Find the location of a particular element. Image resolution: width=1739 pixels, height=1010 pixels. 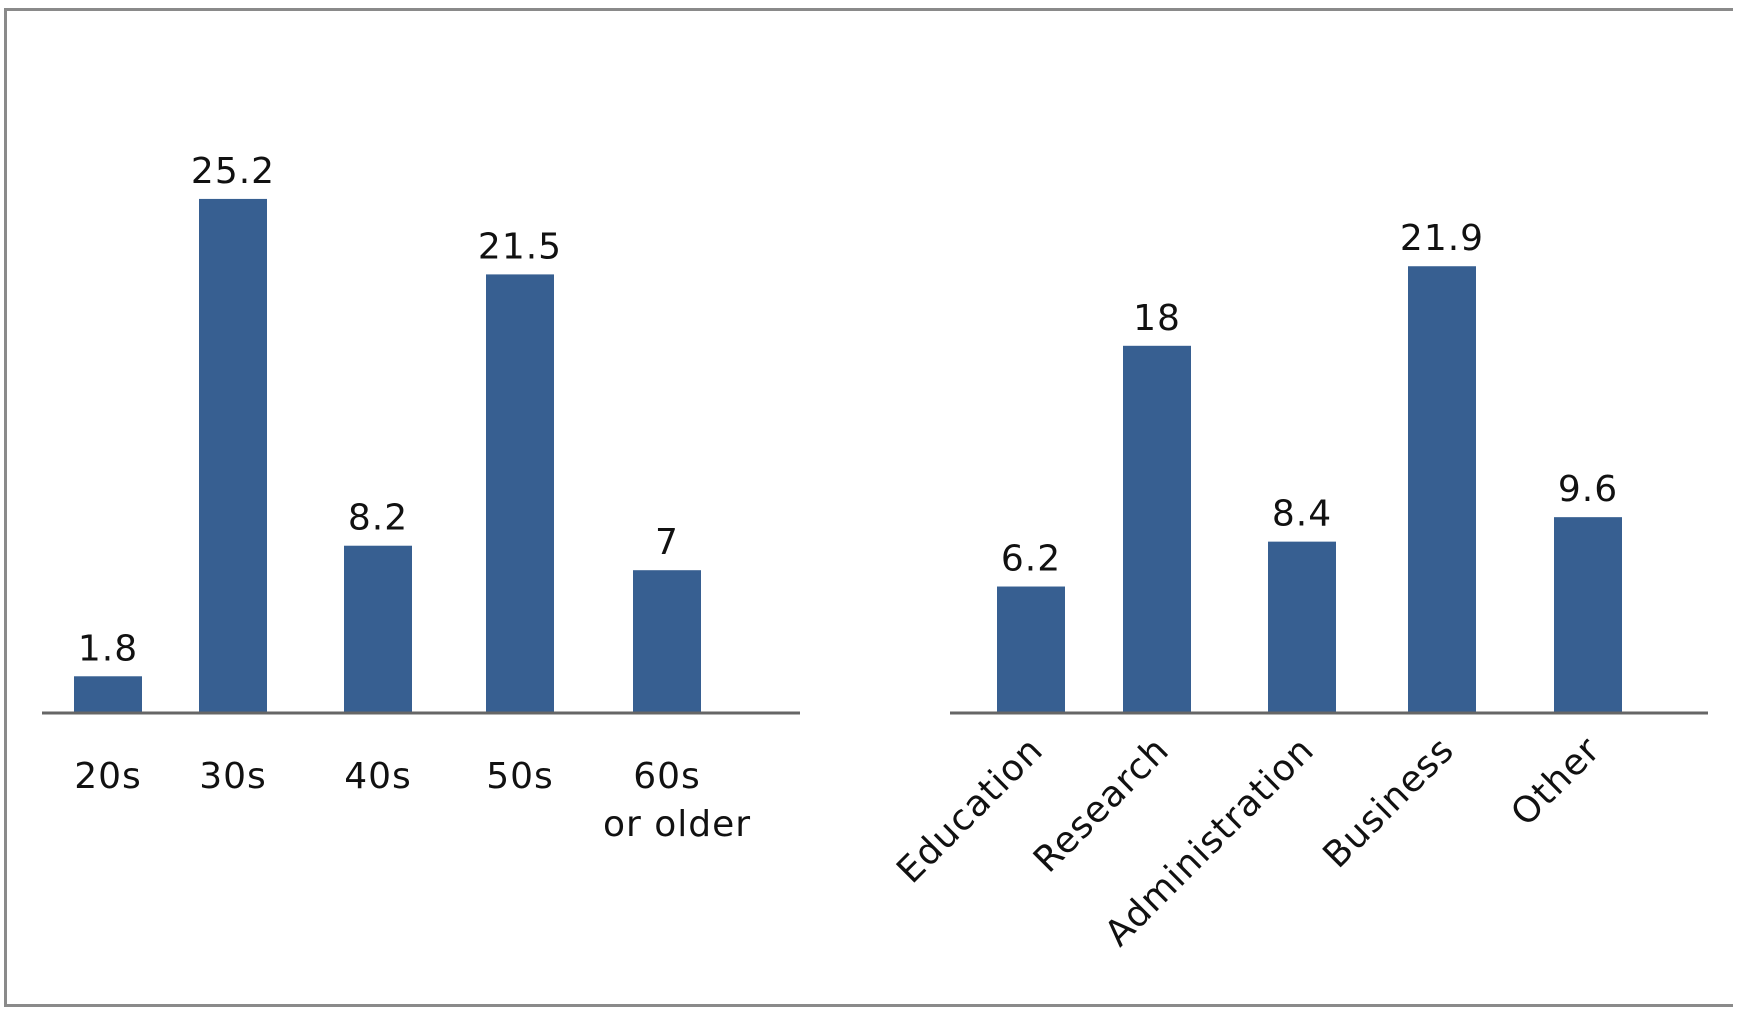

data-label-research: 18 is located at coordinates (1157, 318).